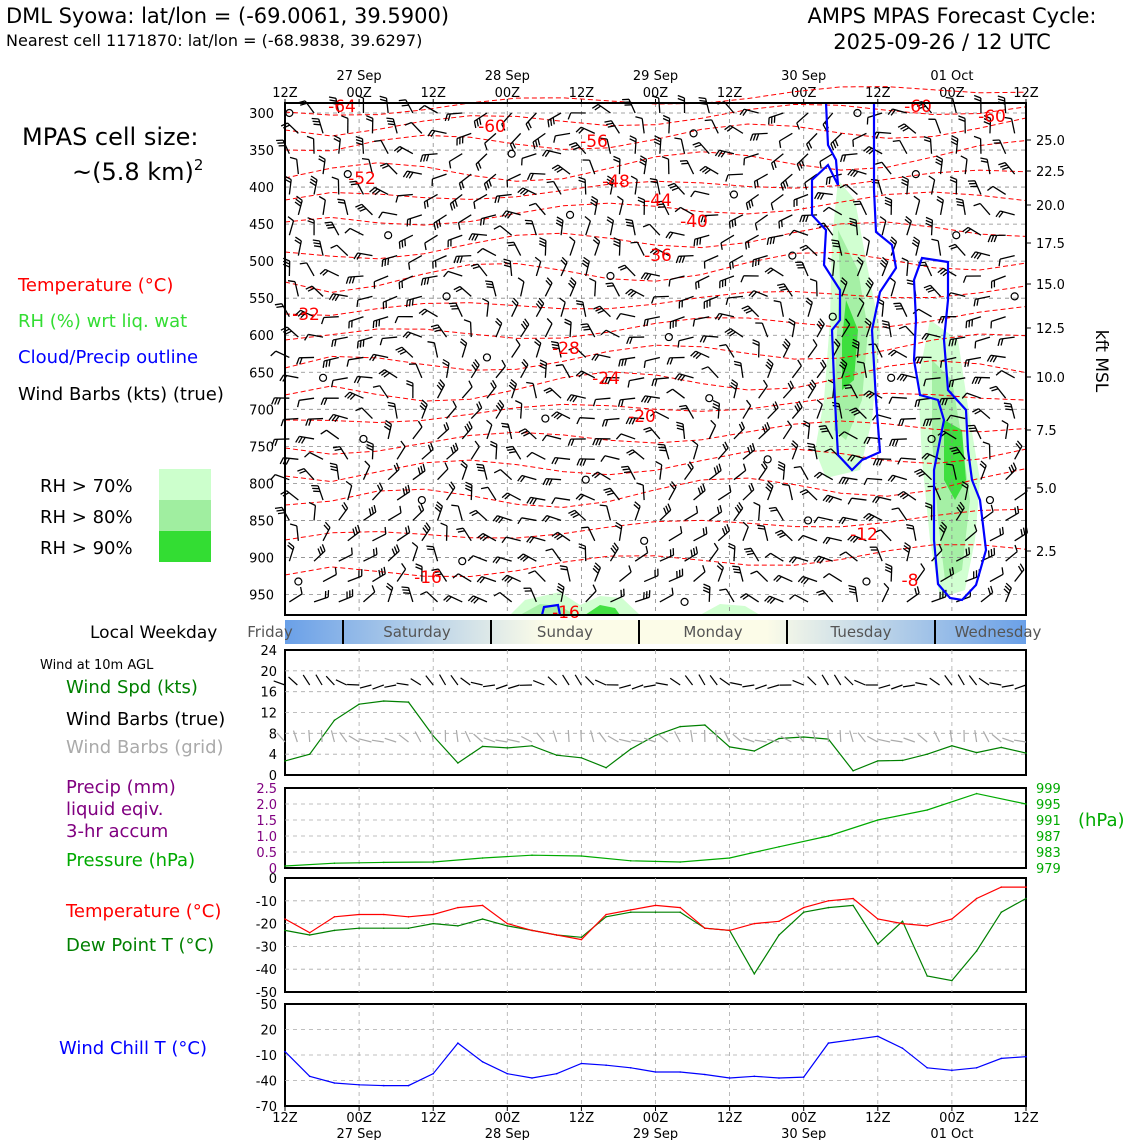 The image size is (1140, 1140). Describe the element at coordinates (268, 651) in the screenshot. I see `wind-tick-label: 24` at that location.